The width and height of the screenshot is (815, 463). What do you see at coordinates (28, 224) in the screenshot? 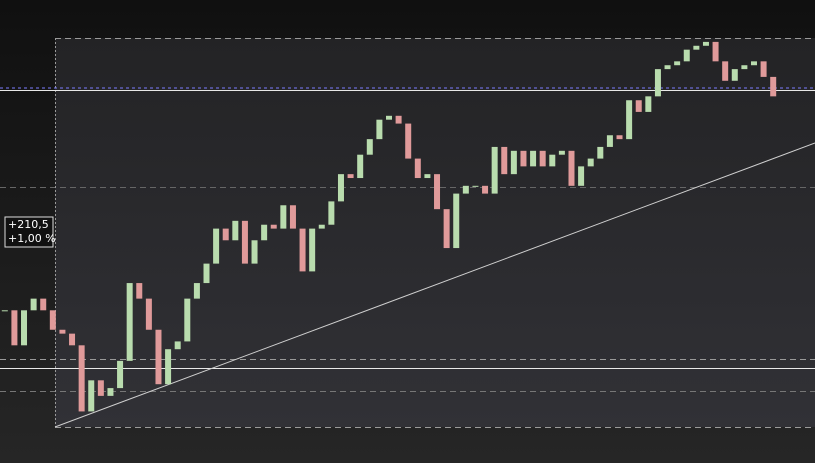
I see `annotation: +210,5` at bounding box center [28, 224].